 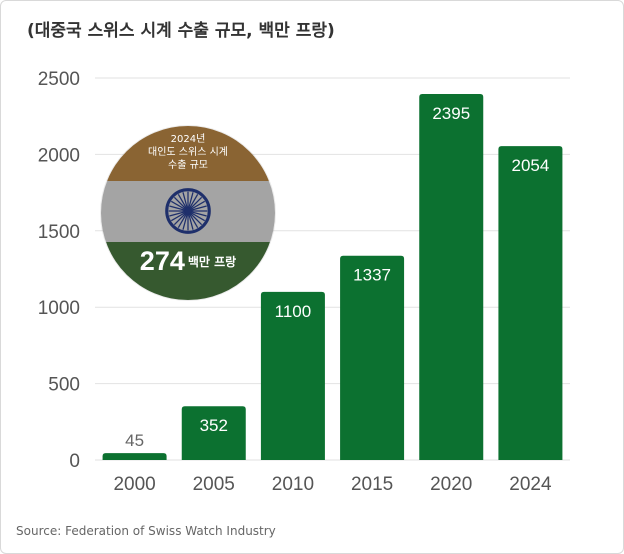 I want to click on x-tick-label: 2000, so click(x=134, y=484).